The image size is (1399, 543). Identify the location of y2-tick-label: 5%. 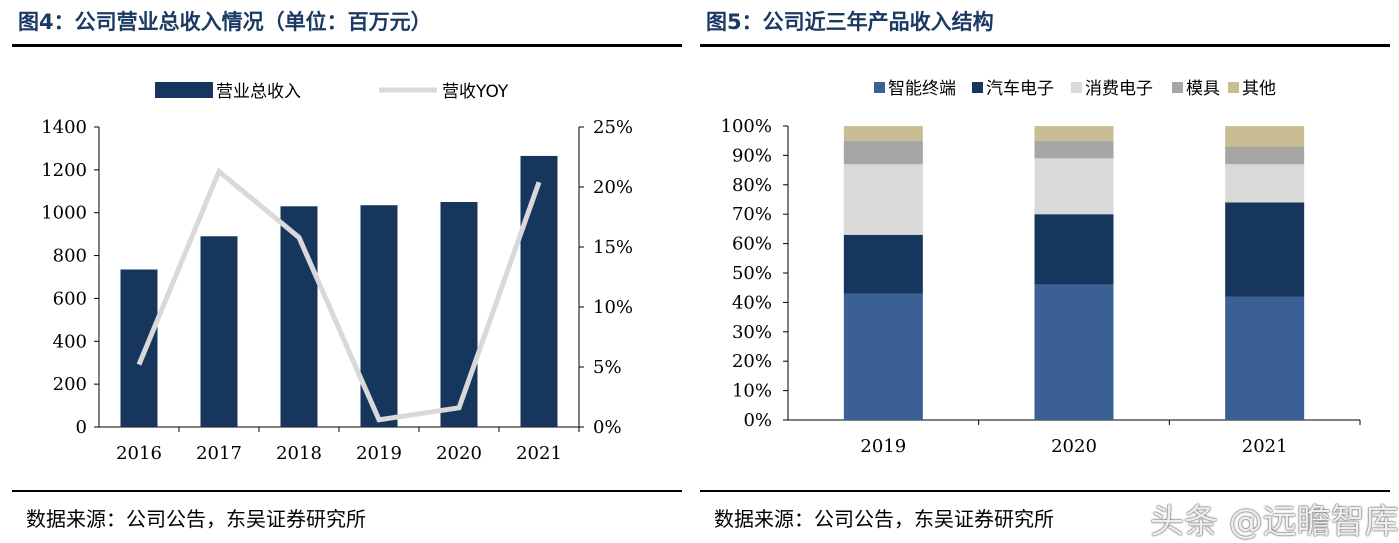
(607, 367).